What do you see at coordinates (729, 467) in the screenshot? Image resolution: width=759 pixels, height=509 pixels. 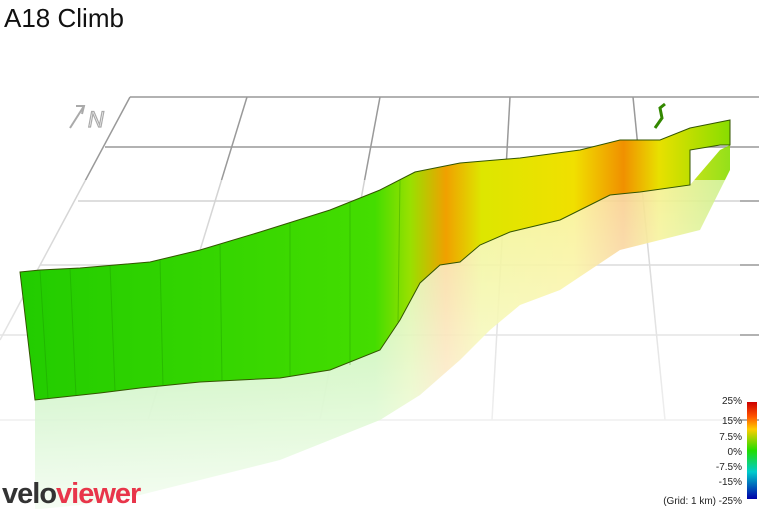 I see `legend-label: -7.5%` at bounding box center [729, 467].